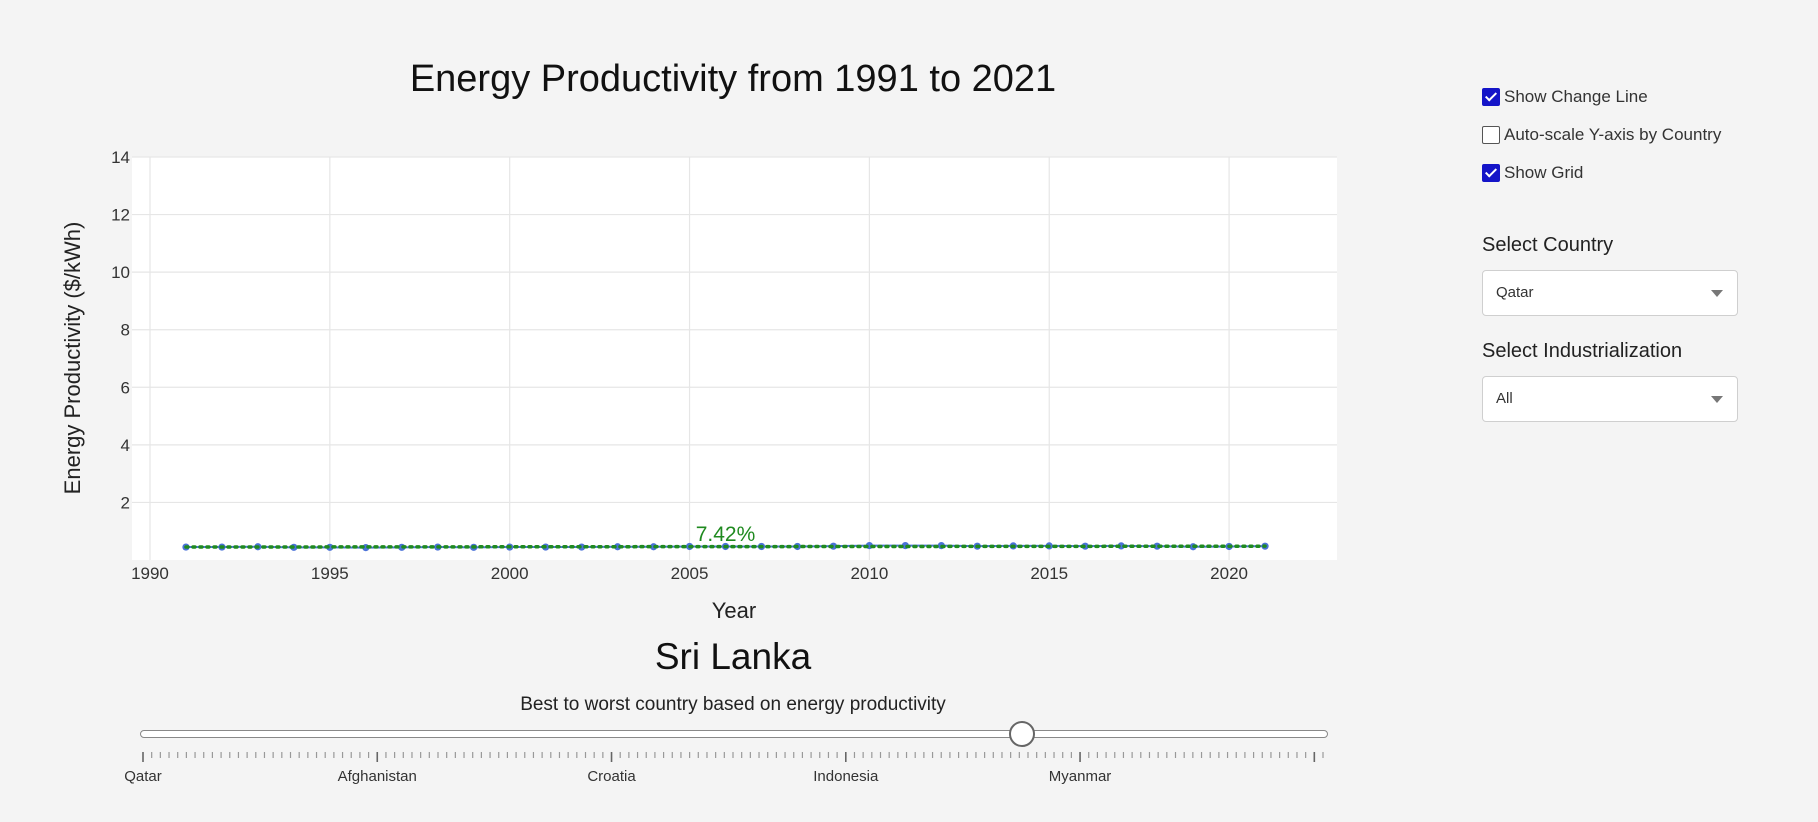  I want to click on x-tick-label: 2020, so click(1229, 573).